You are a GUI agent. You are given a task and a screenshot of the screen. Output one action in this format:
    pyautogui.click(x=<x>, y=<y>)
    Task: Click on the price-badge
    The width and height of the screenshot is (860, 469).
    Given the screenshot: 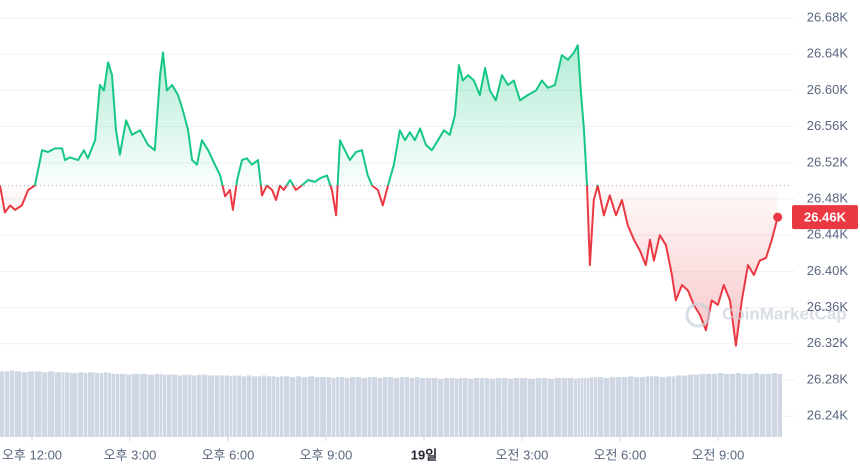 What is the action you would take?
    pyautogui.click(x=825, y=217)
    